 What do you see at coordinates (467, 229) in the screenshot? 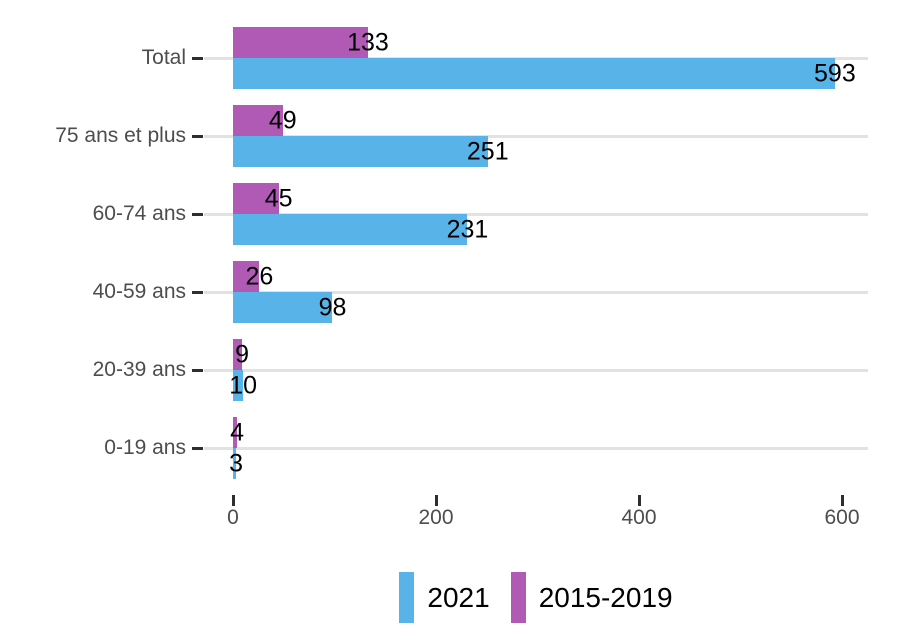
I see `bar-value-label: 231` at bounding box center [467, 229].